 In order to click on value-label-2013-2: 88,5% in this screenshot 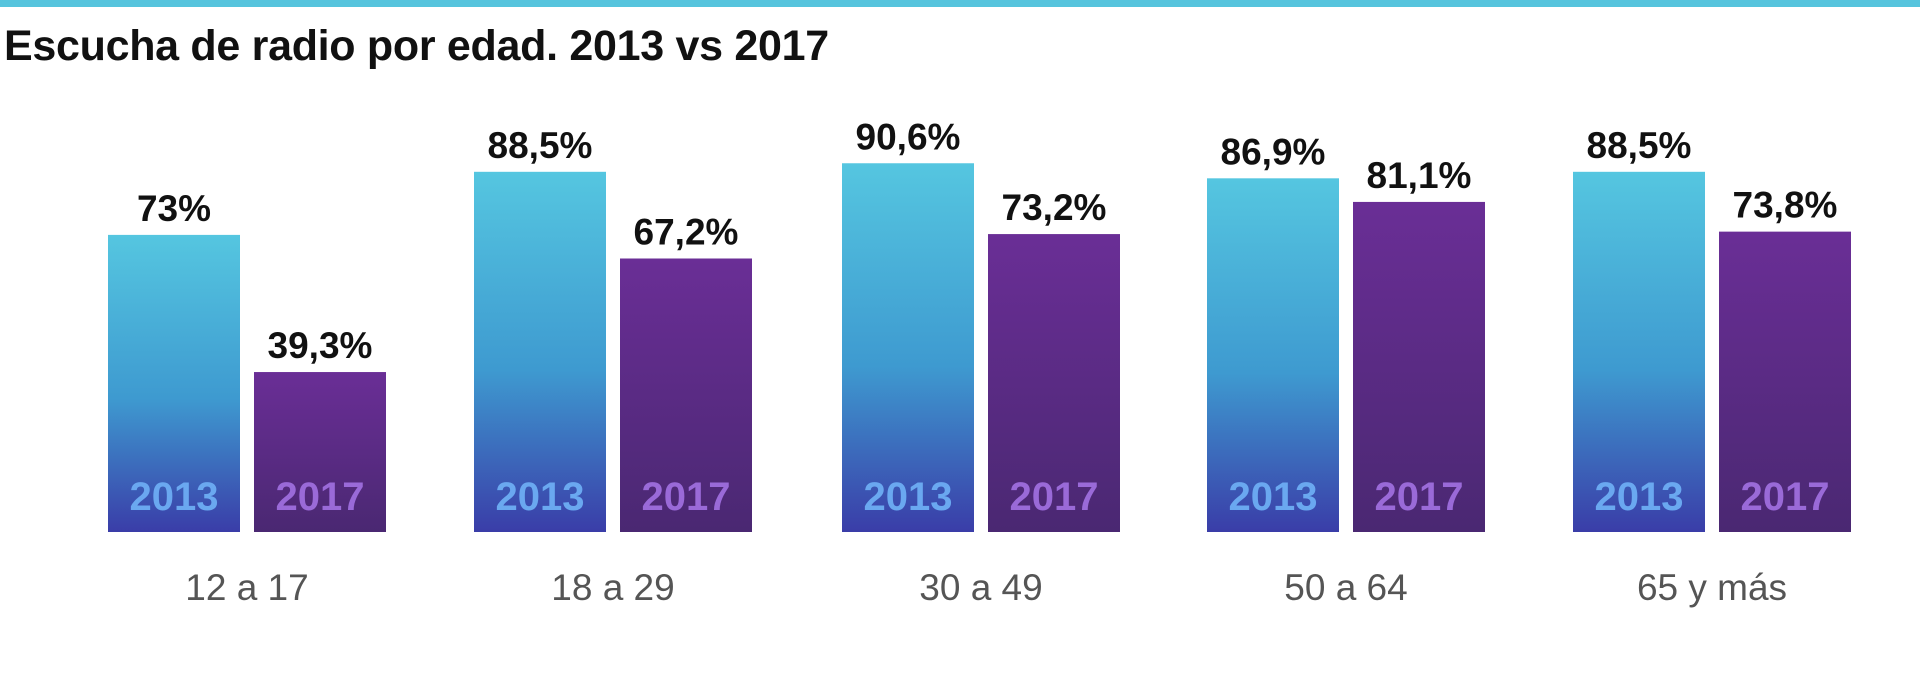, I will do `click(540, 145)`.